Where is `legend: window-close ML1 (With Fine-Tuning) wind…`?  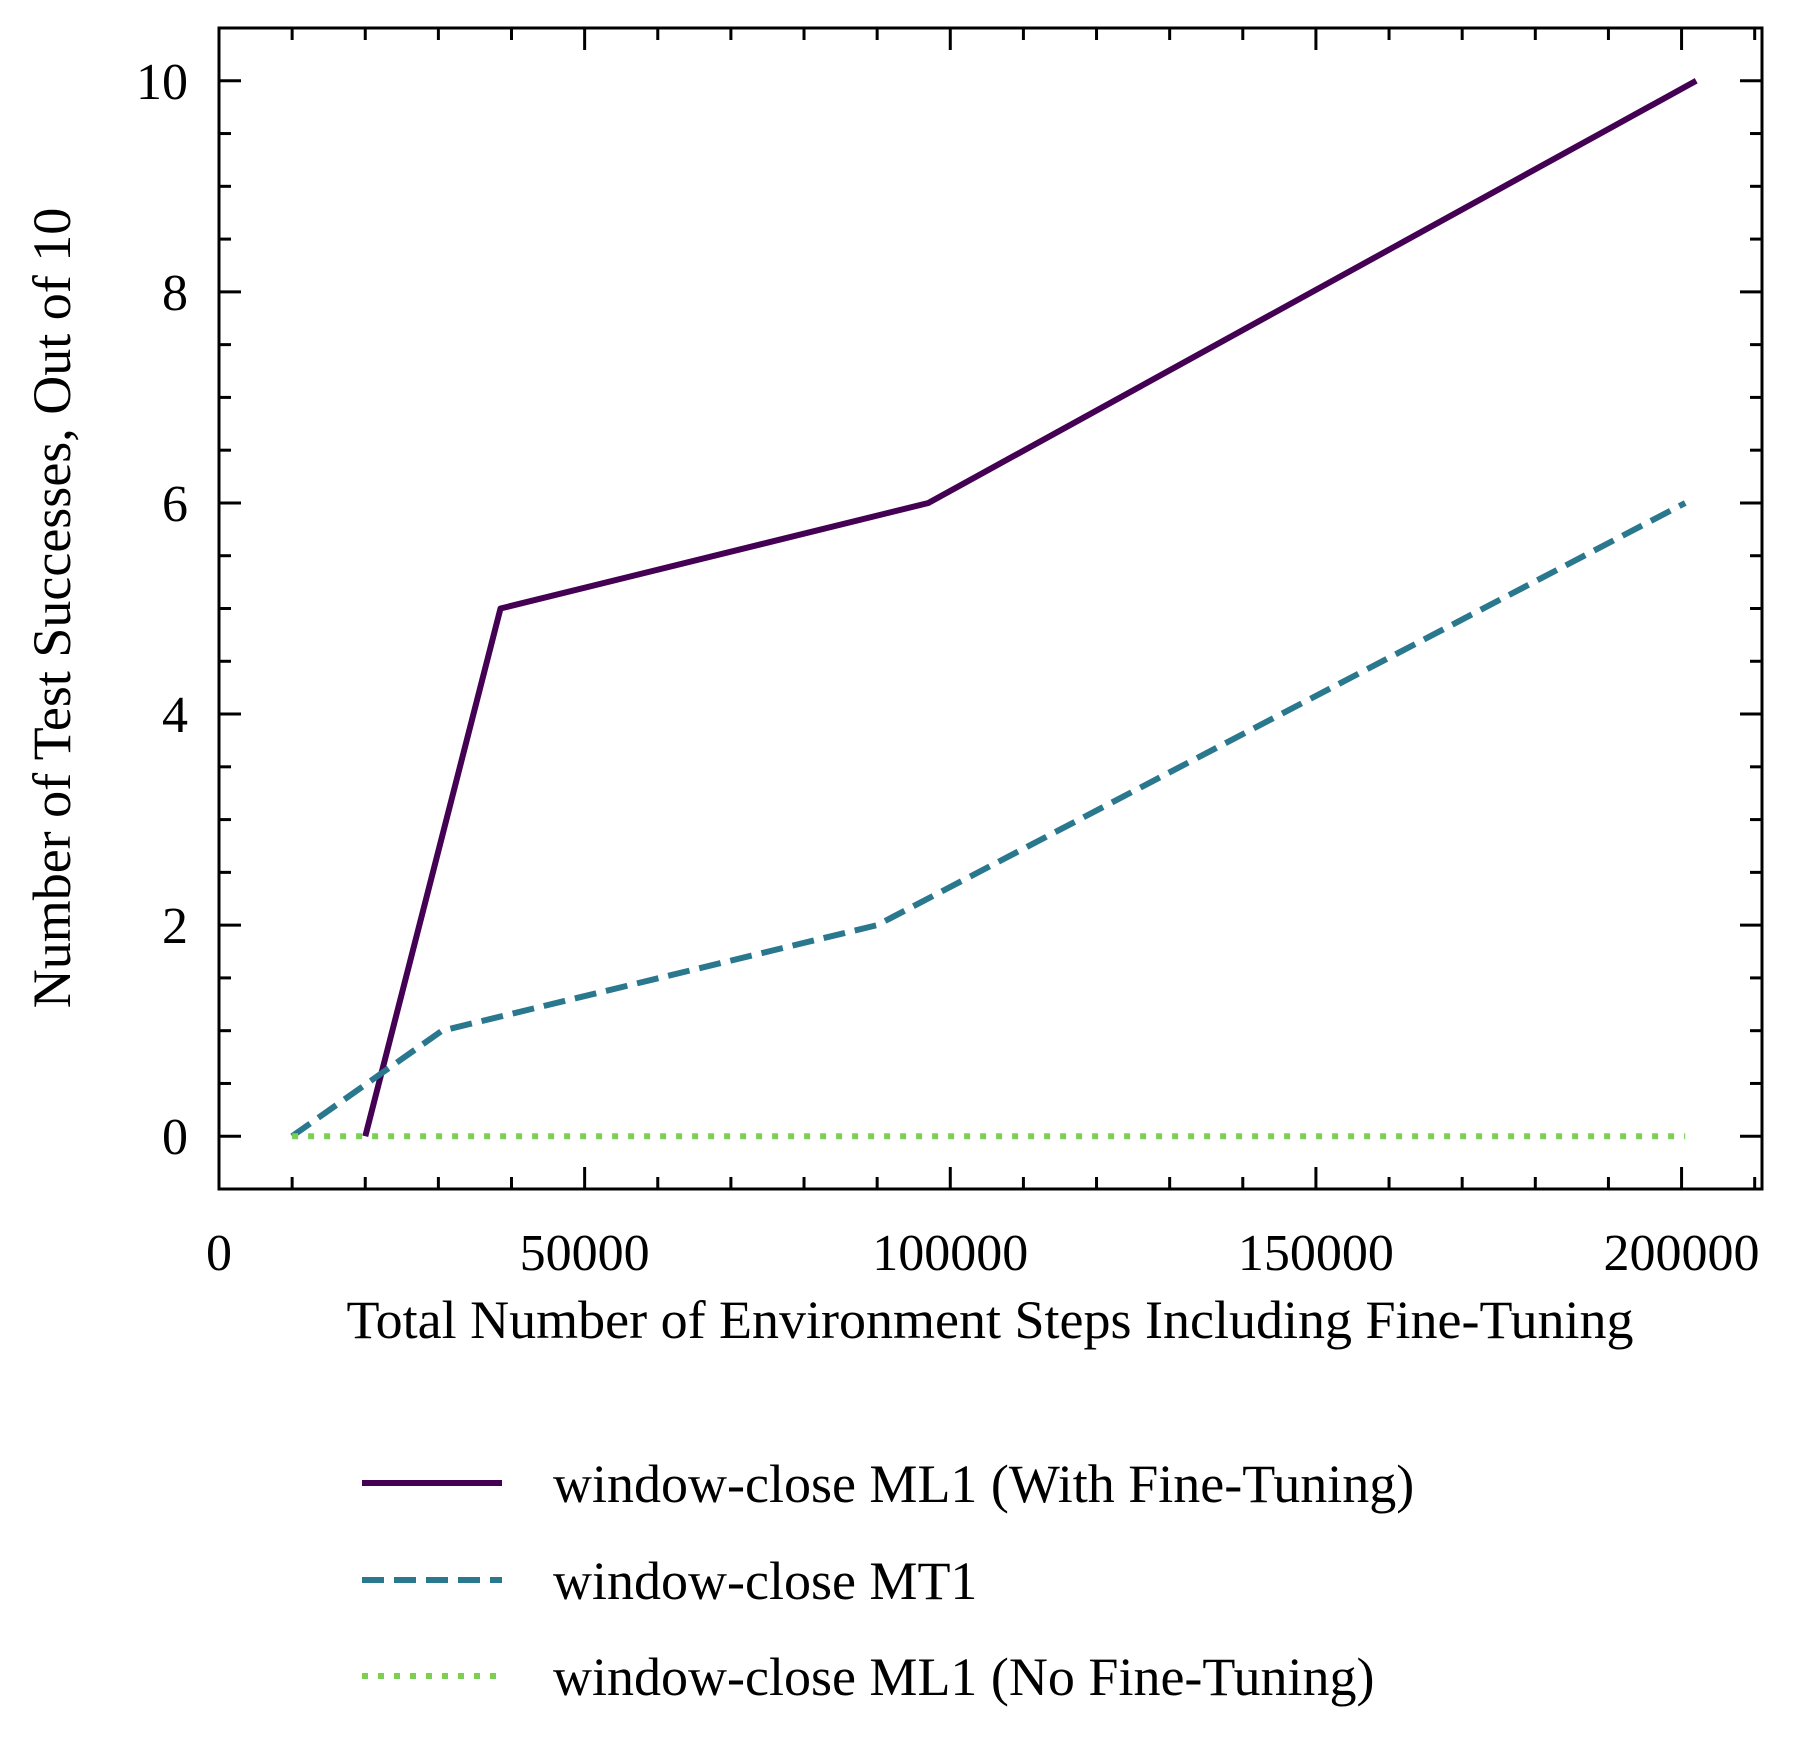
legend: window-close ML1 (With Fine-Tuning) wind… is located at coordinates (888, 1580).